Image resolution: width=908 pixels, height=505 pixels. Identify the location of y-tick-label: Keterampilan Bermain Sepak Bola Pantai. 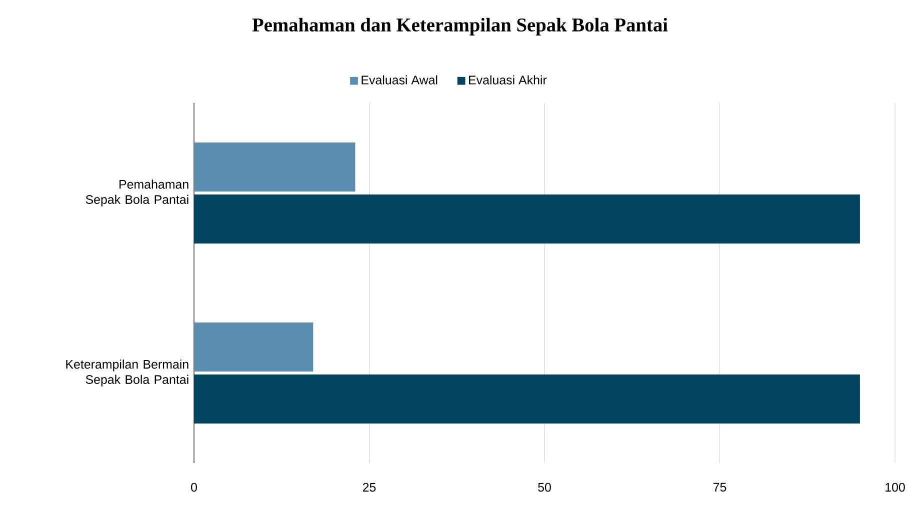
(127, 373).